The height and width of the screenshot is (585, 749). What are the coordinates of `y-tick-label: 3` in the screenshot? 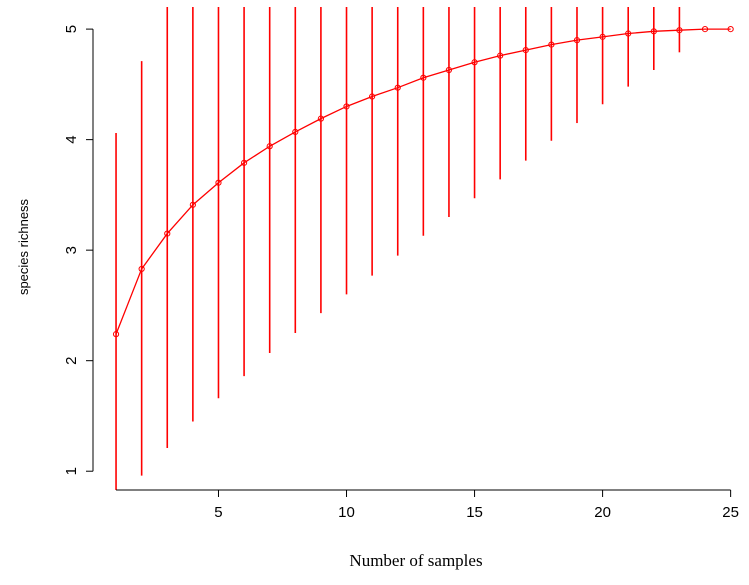 It's located at (71, 250).